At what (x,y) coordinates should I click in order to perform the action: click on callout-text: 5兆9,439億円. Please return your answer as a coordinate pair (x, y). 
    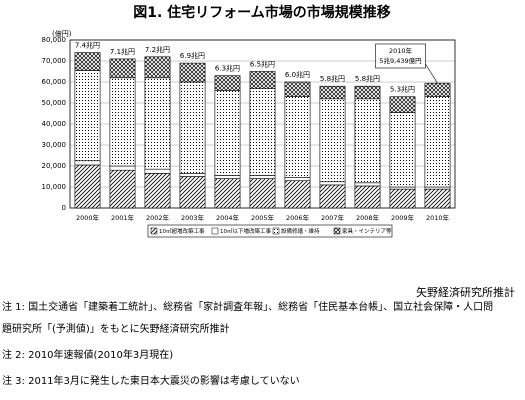
    Looking at the image, I should click on (400, 60).